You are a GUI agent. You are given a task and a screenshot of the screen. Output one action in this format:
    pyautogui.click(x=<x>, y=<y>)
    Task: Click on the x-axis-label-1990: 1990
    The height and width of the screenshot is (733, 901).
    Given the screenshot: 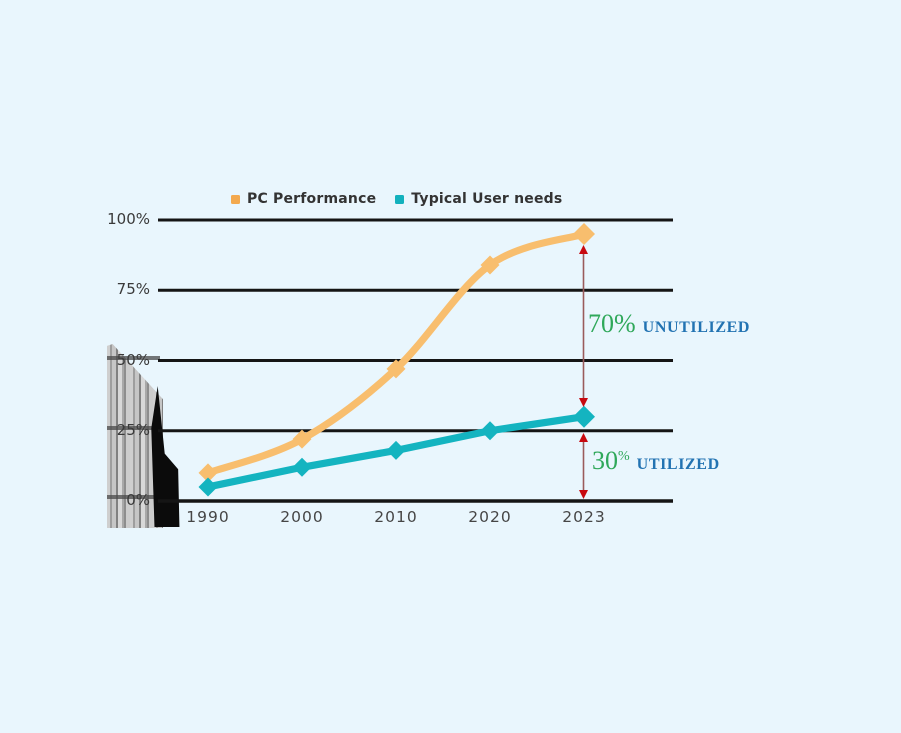 What is the action you would take?
    pyautogui.click(x=208, y=517)
    